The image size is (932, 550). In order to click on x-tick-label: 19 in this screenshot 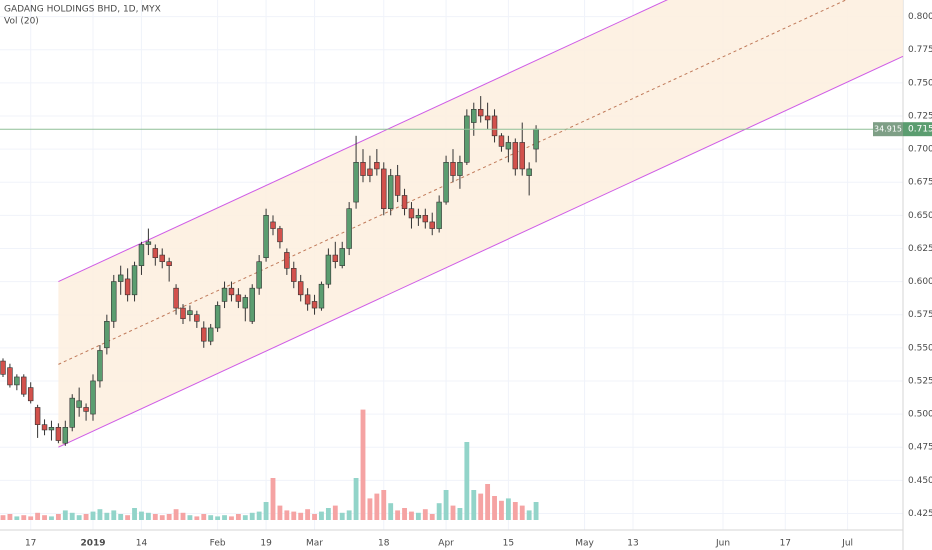, I will do `click(266, 544)`.